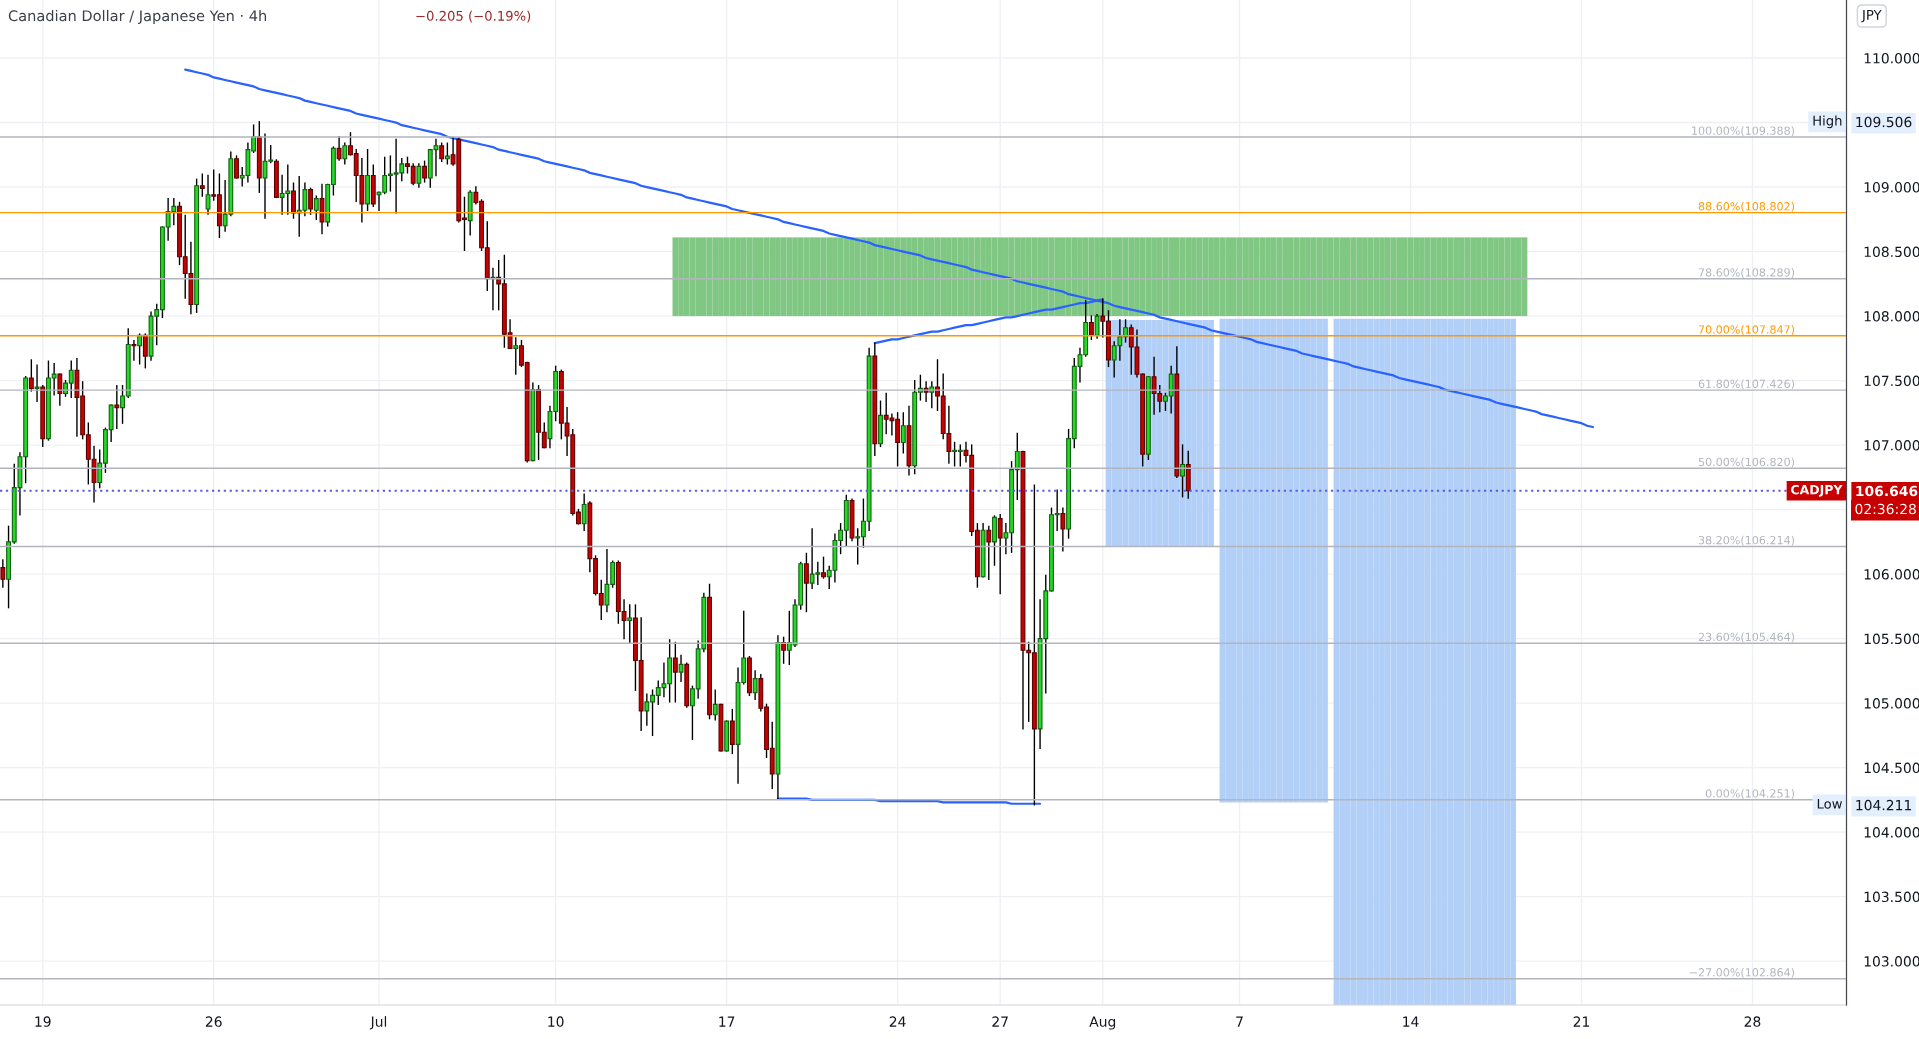  What do you see at coordinates (1891, 768) in the screenshot?
I see `y-tick-label: 104.500` at bounding box center [1891, 768].